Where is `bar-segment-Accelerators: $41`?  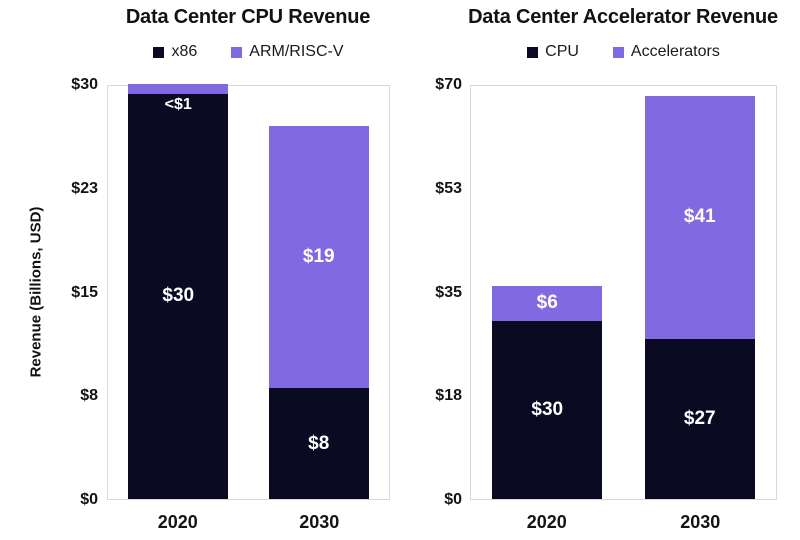 bar-segment-Accelerators: $41 is located at coordinates (699, 217).